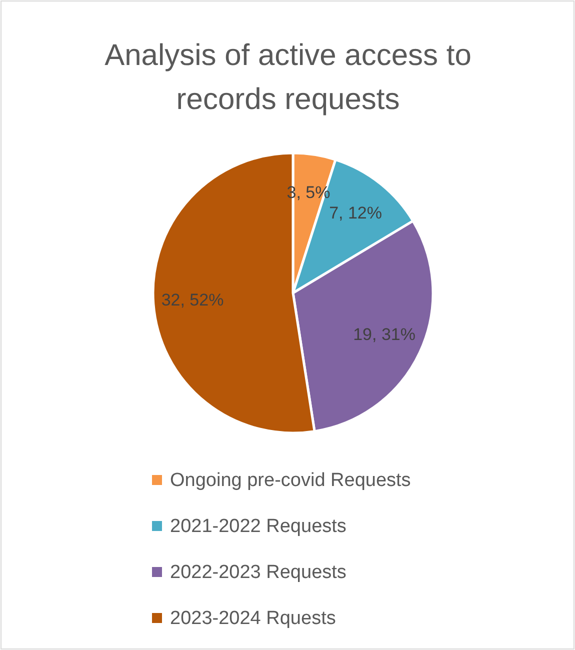 This screenshot has width=575, height=650. I want to click on legend-label: 2022-2023 Requests, so click(258, 573).